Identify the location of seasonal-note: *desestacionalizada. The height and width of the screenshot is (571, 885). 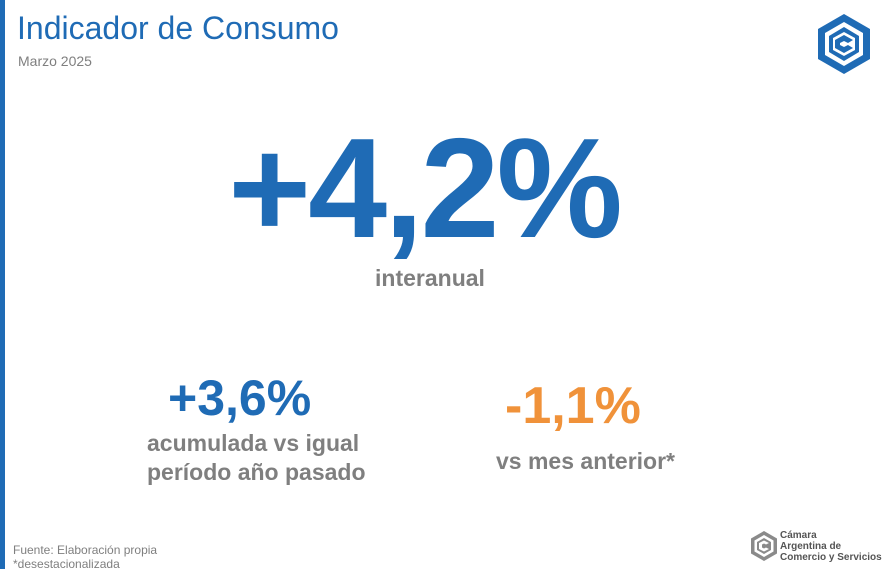
(66, 564).